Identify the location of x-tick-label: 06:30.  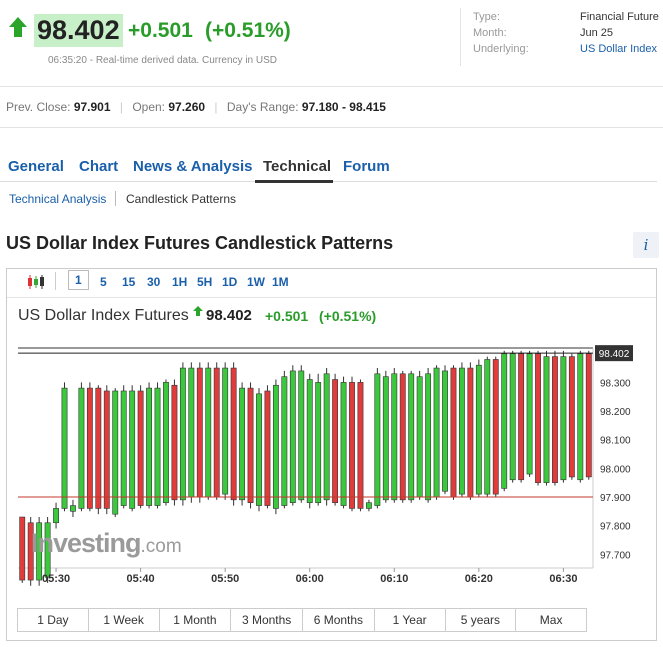
(563, 579).